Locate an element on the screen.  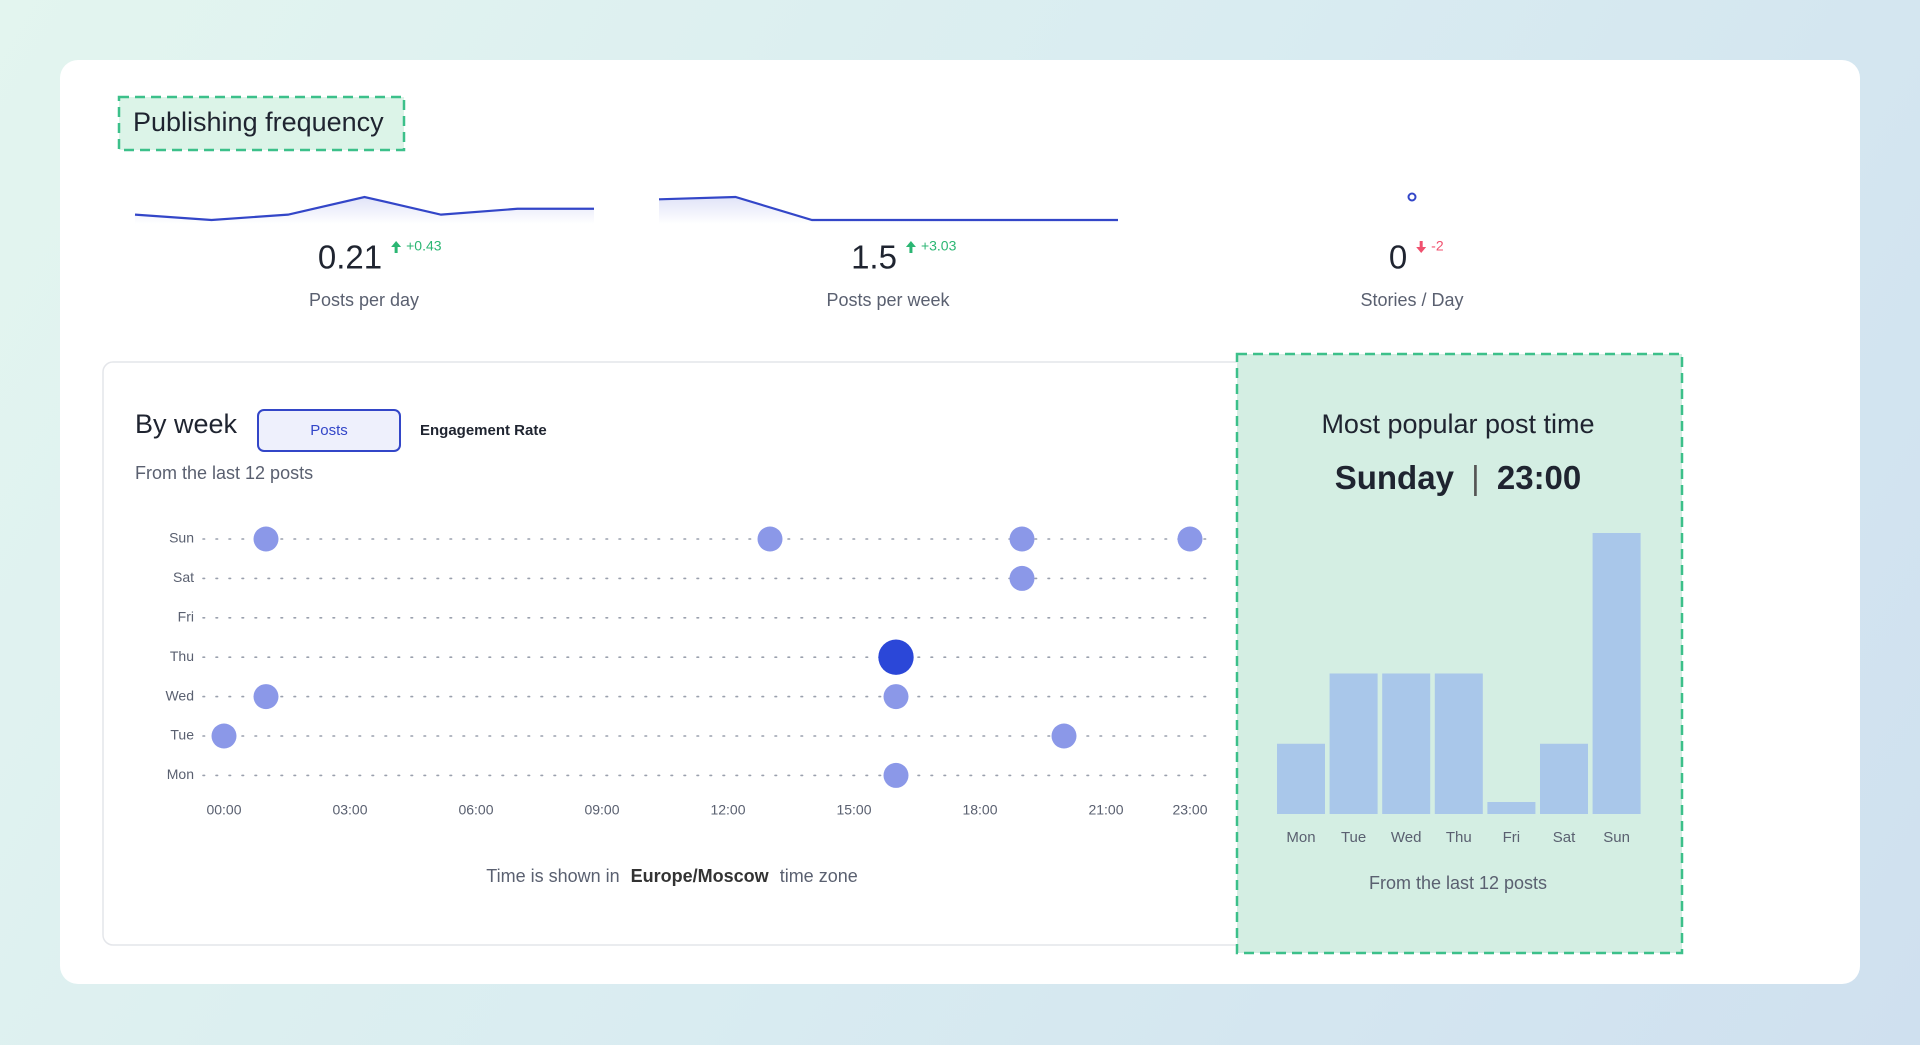
note-zone: Europe/Moscow is located at coordinates (700, 876).